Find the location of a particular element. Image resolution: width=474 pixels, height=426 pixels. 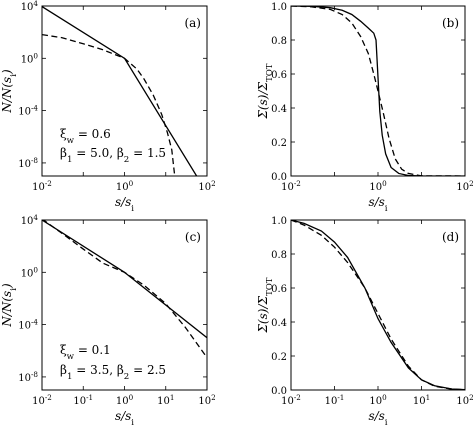

panel-c-xtick-label: 10-2​ is located at coordinates (42, 400).